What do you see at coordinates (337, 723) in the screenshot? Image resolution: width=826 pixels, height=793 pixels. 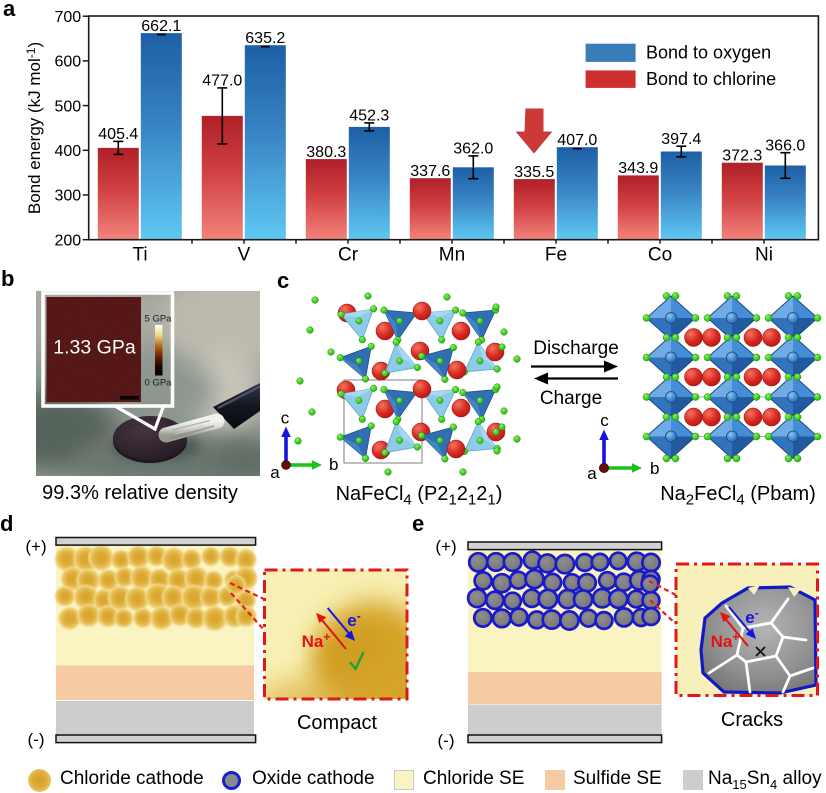 I see `svg-text: Compact` at bounding box center [337, 723].